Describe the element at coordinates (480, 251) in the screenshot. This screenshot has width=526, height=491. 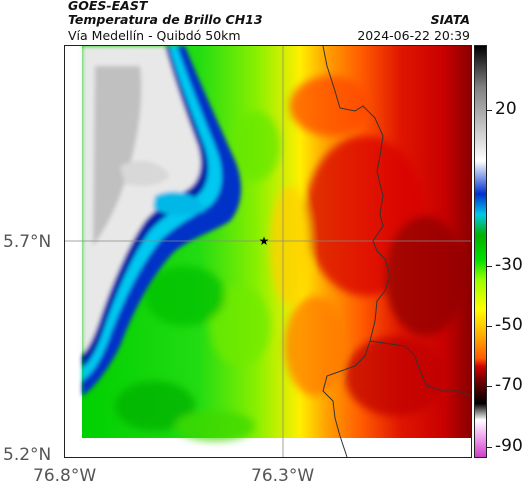
I see `colorbar` at that location.